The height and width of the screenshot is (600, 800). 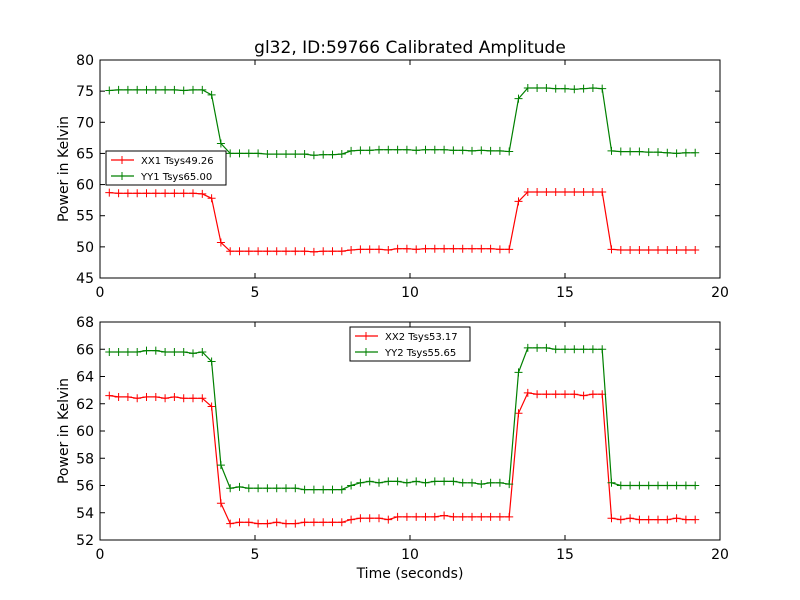 I want to click on x-axis-label: Time (seconds), so click(x=410, y=574).